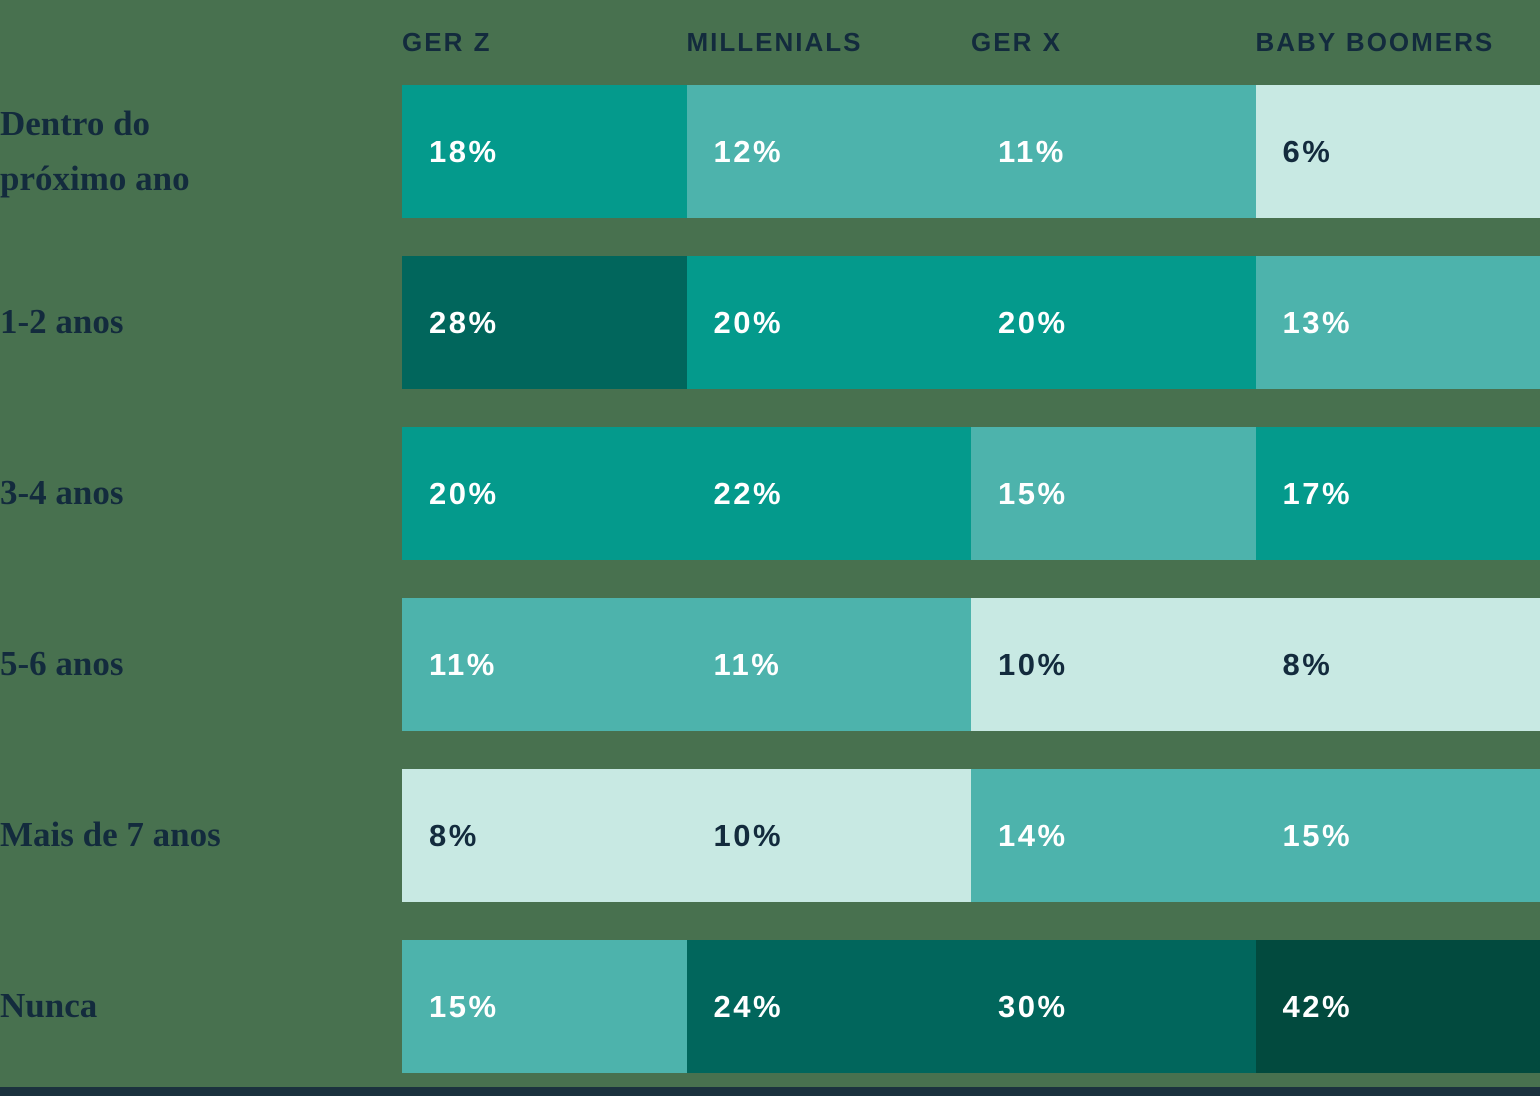  I want to click on row-cells: 18% 12% 11% 6%, so click(971, 151).